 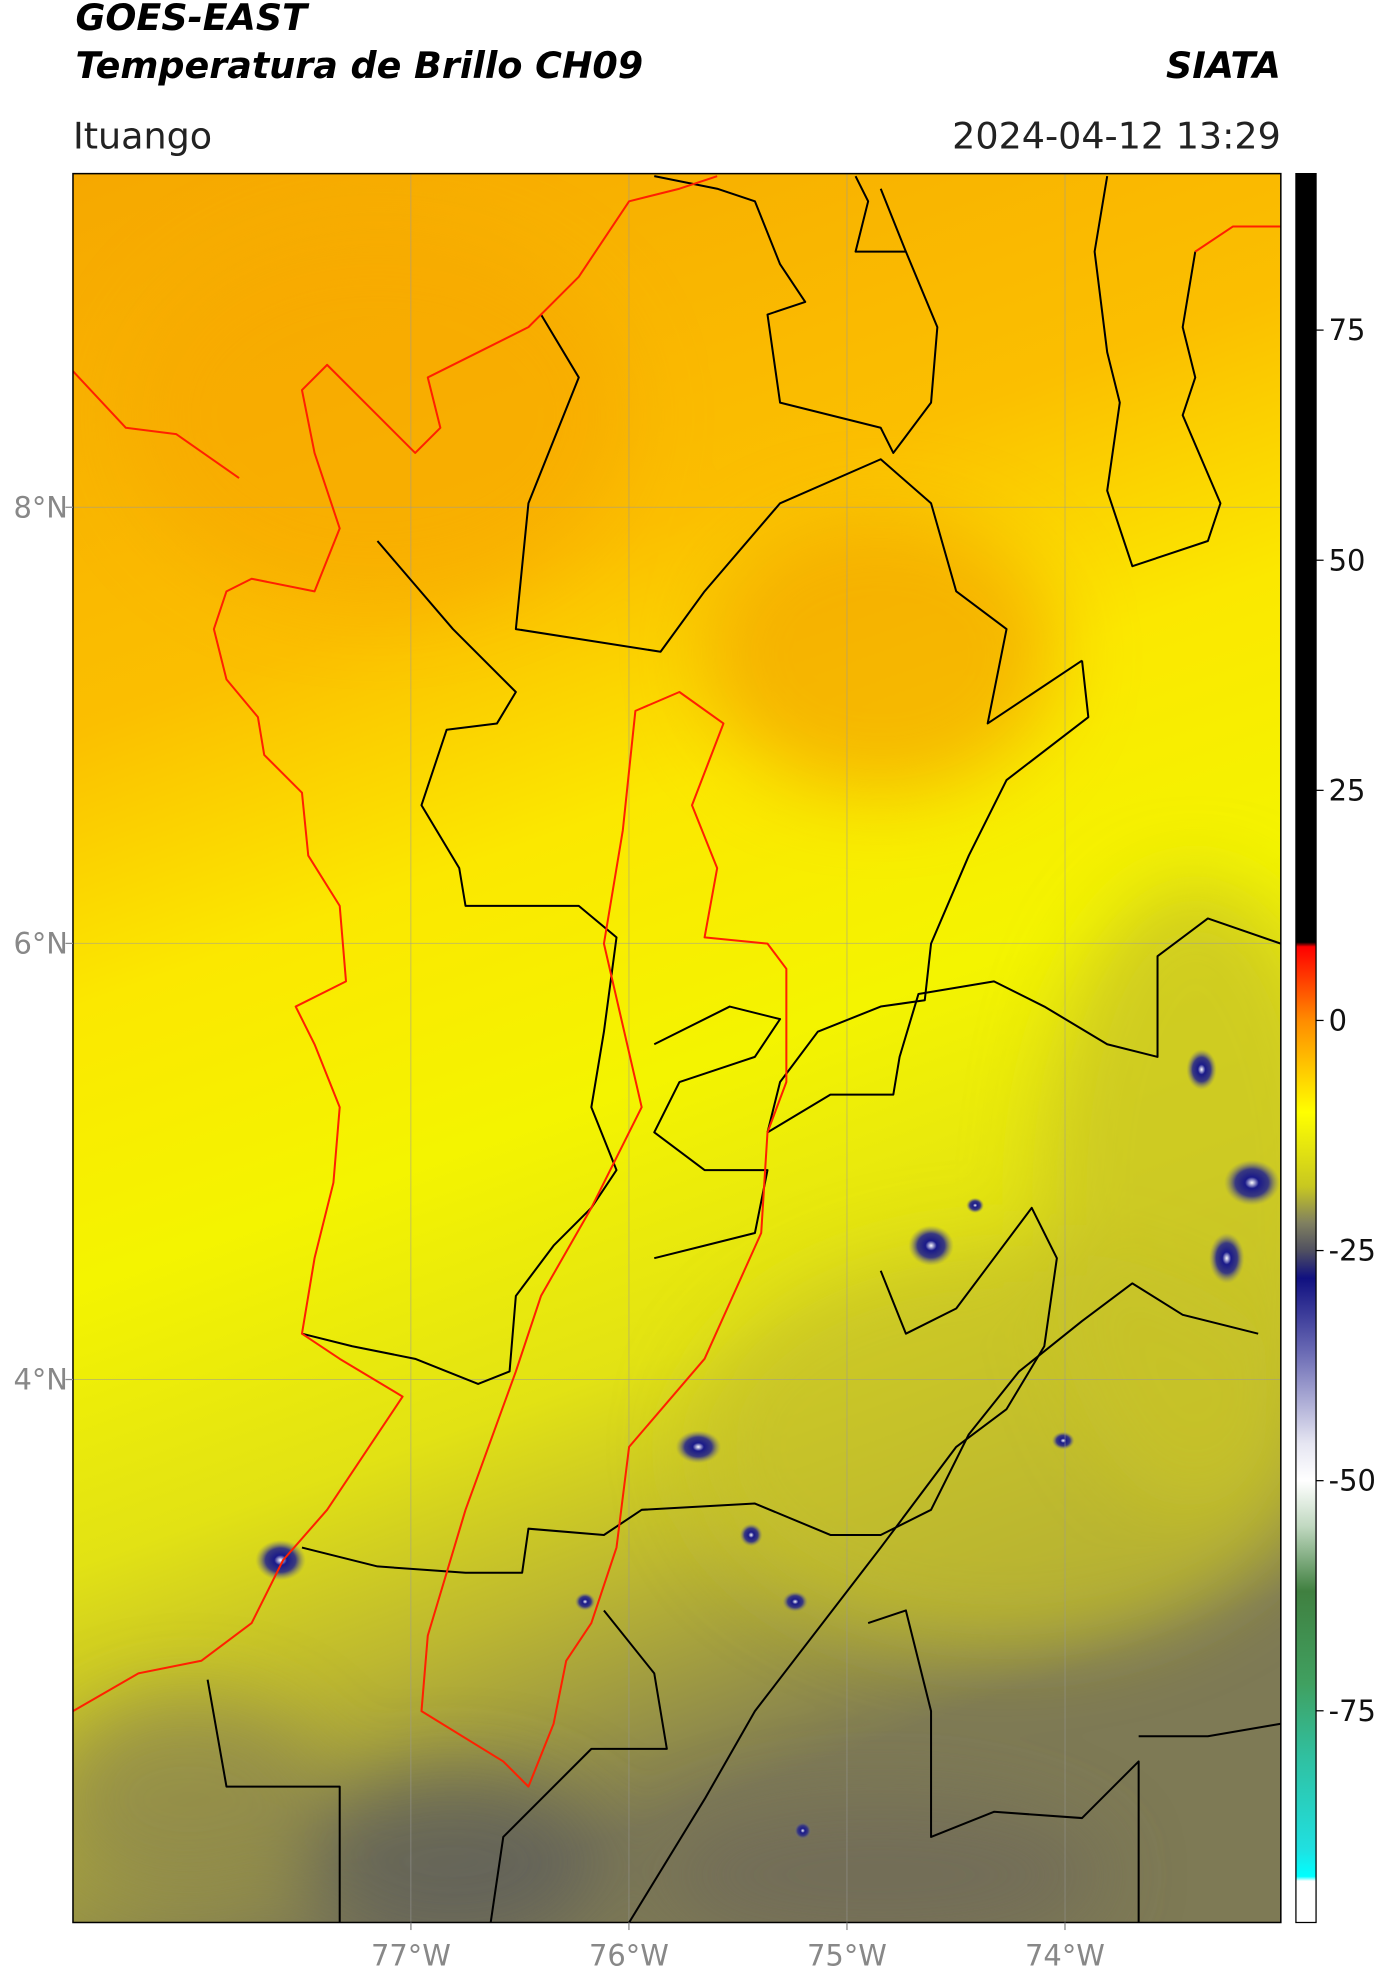 I want to click on title: GOES-EAST, so click(x=192, y=19).